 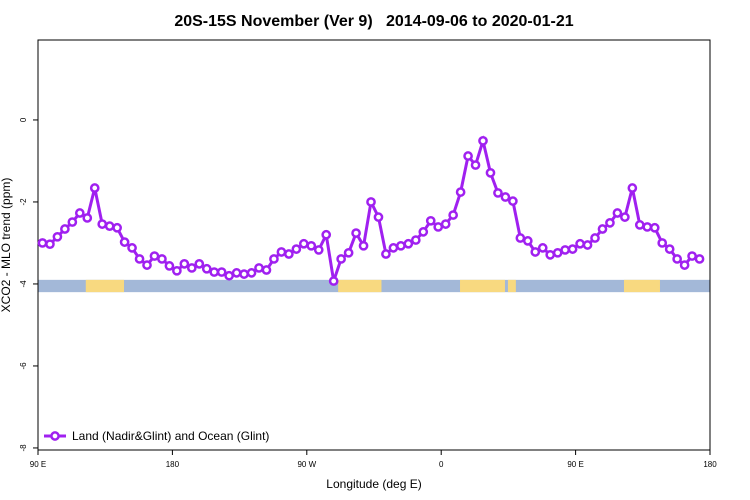 What do you see at coordinates (55, 436) in the screenshot?
I see `legend-marker` at bounding box center [55, 436].